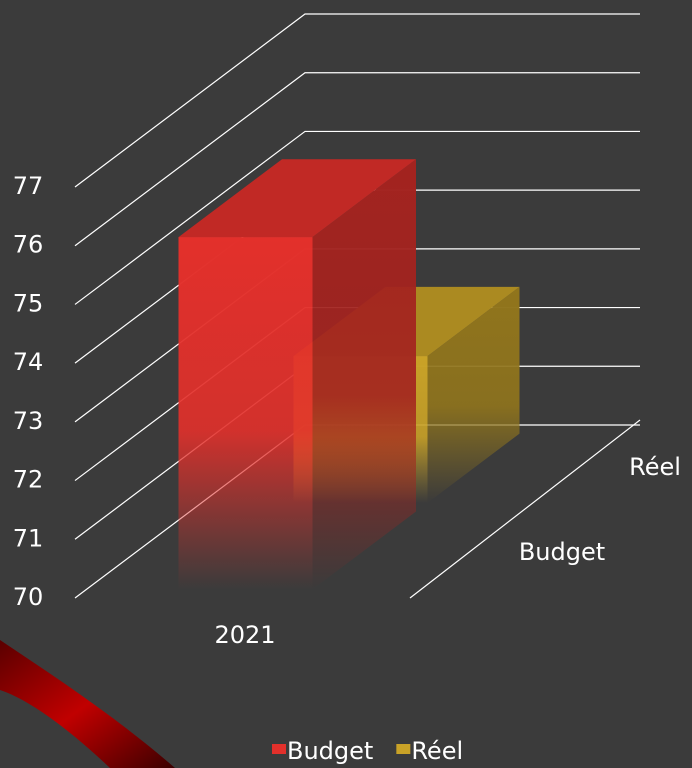 Image resolution: width=692 pixels, height=768 pixels. I want to click on floor-edge, so click(525, 509).